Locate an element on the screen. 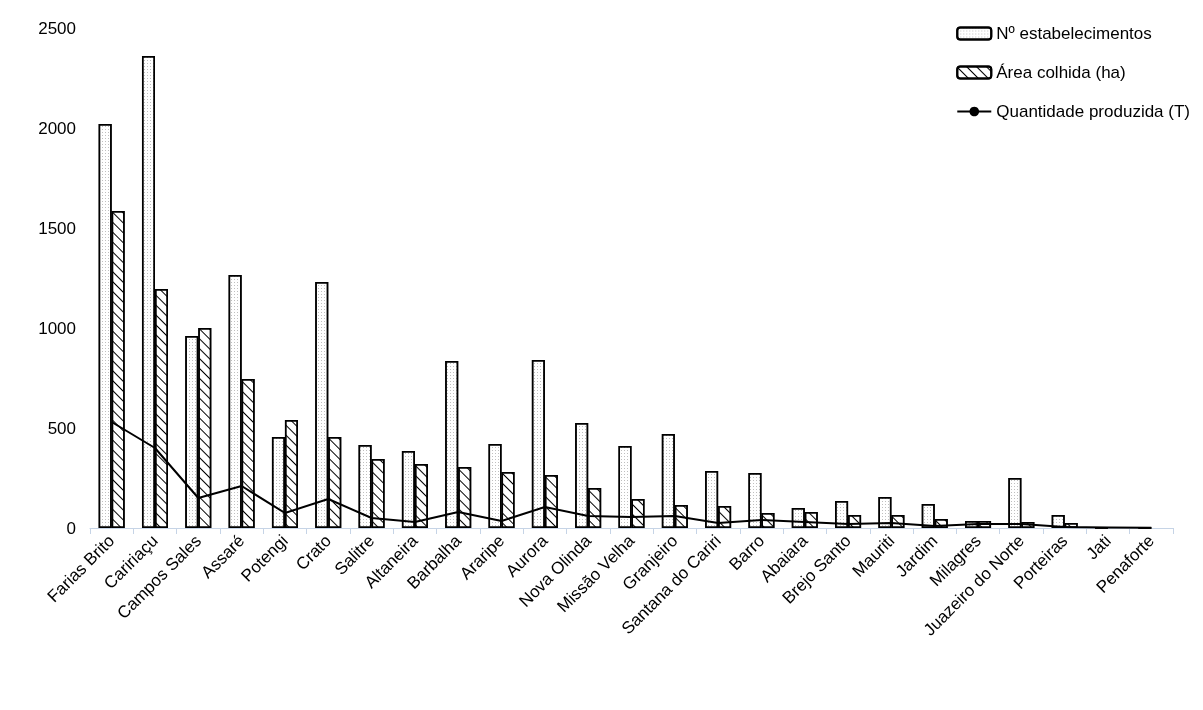 The image size is (1203, 710). legend-label: Nº estabelecimentos is located at coordinates (1074, 33).